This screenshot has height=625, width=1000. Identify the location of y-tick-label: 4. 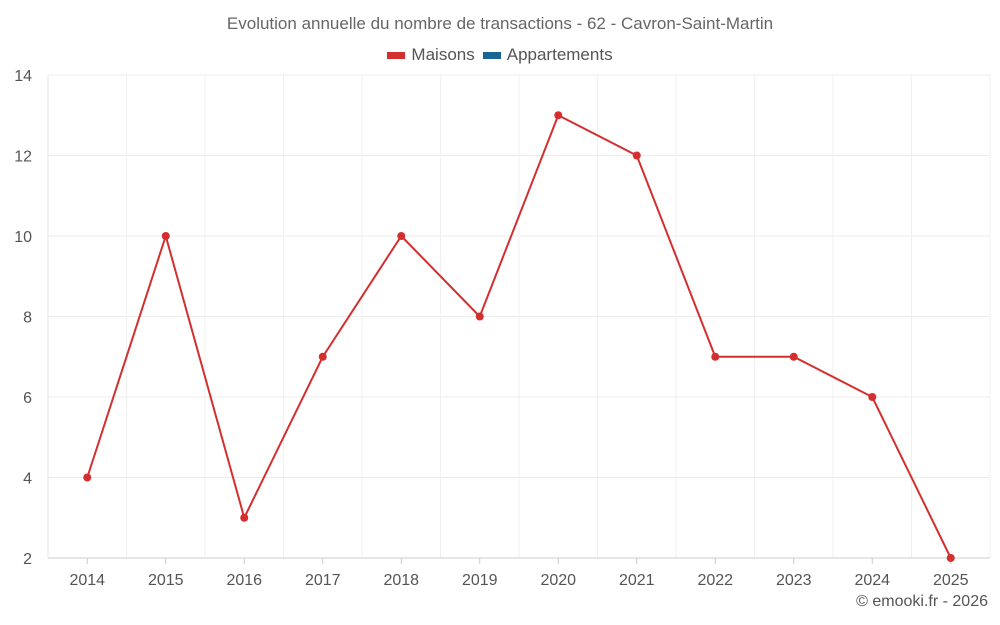
(27, 479).